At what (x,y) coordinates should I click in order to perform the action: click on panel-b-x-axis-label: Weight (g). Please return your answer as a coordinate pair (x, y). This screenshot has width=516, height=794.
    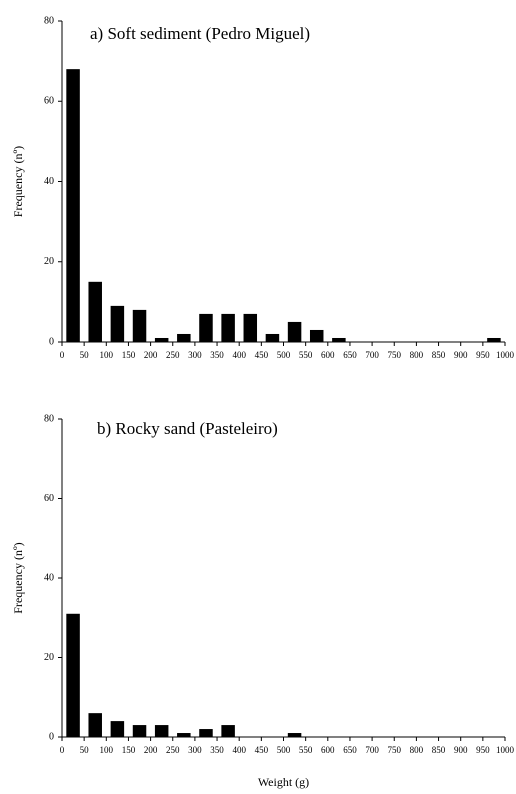
    Looking at the image, I should click on (283, 782).